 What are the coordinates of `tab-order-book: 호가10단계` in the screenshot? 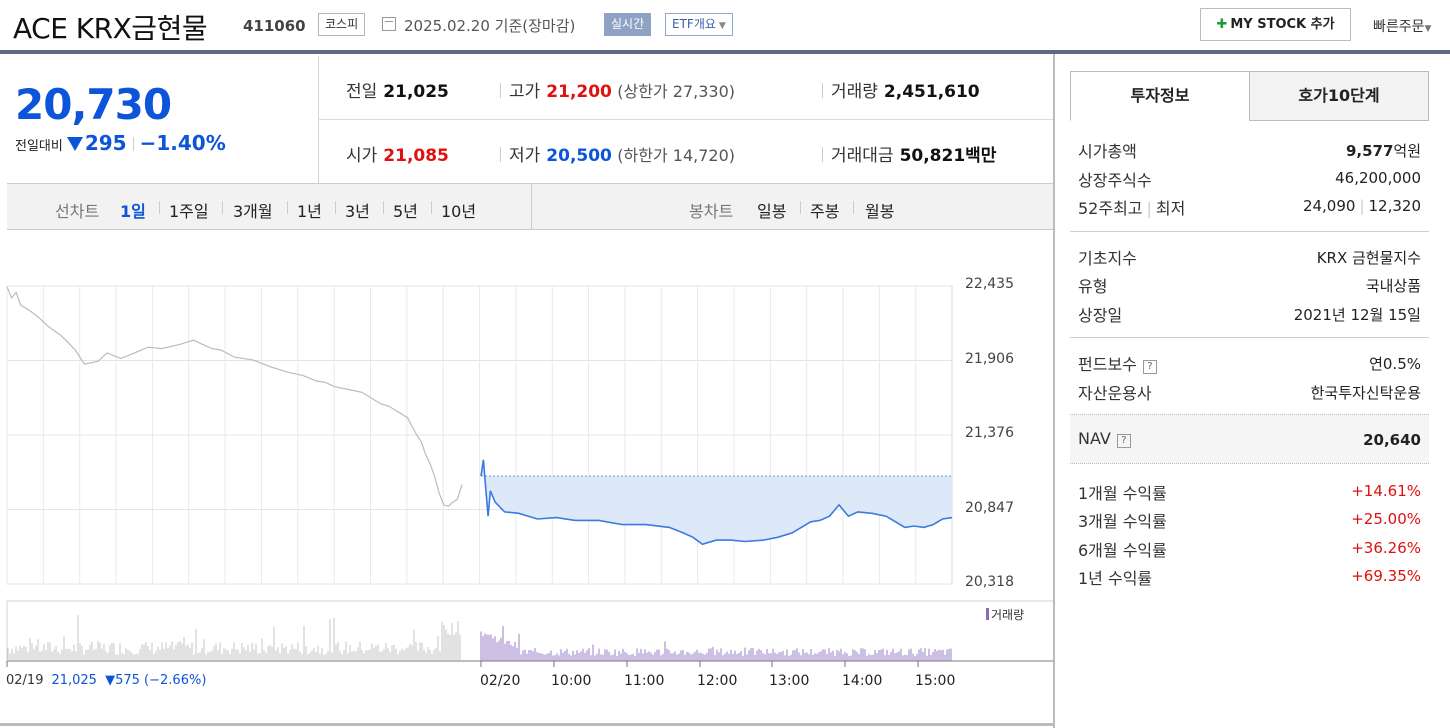 It's located at (1339, 96).